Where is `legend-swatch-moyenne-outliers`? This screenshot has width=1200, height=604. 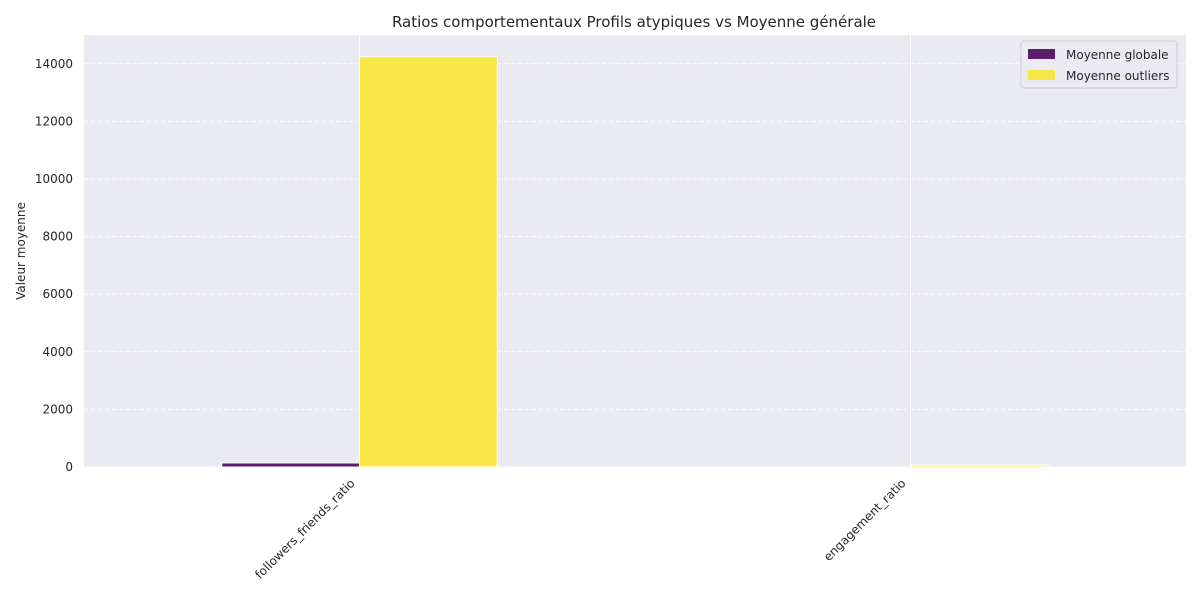
legend-swatch-moyenne-outliers is located at coordinates (1041, 75).